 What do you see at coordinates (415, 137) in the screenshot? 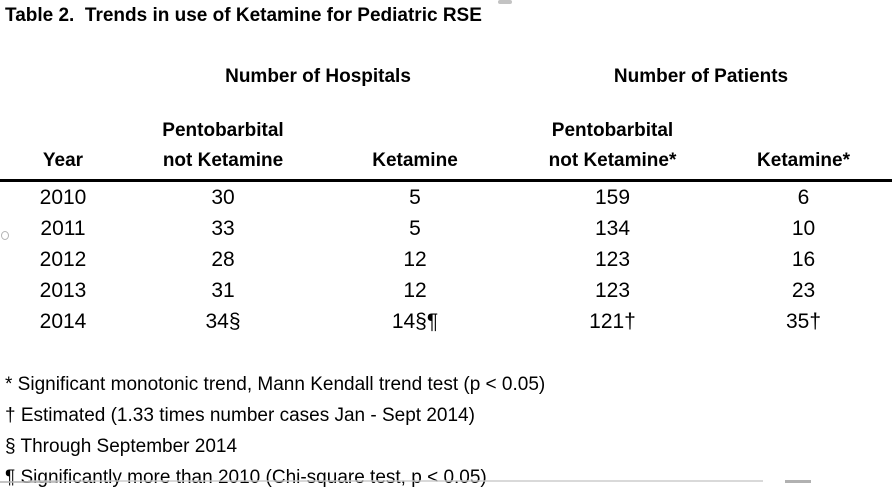
I see `column-header-hospitals-ketamine: Ketamine` at bounding box center [415, 137].